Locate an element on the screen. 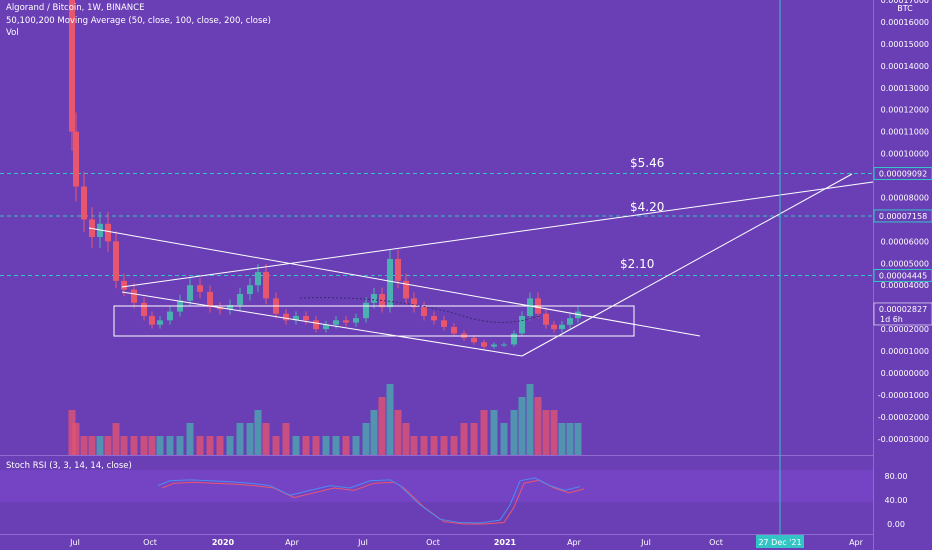  stoch-k-line is located at coordinates (369, 500).